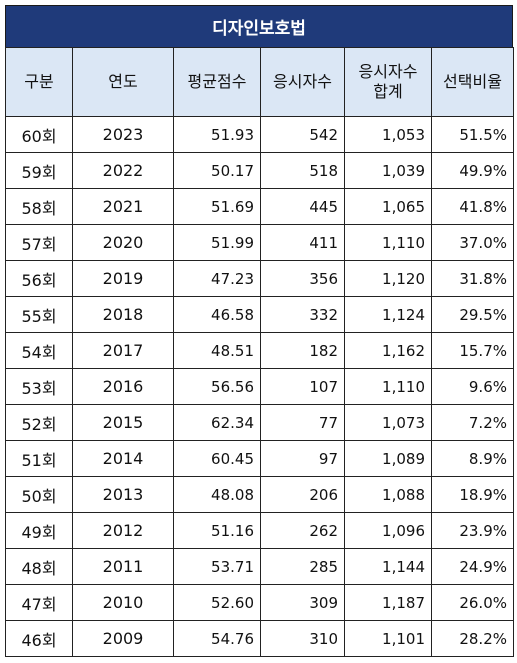  Describe the element at coordinates (302, 278) in the screenshot. I see `cell-applicants: 356` at that location.